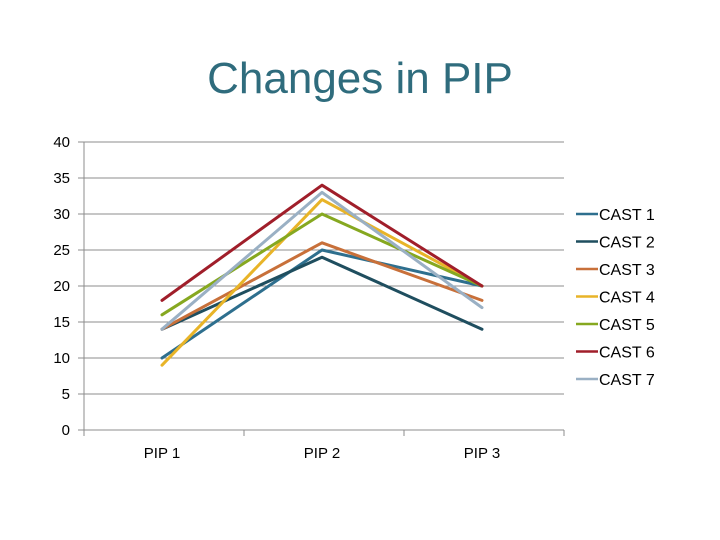 The width and height of the screenshot is (720, 540). What do you see at coordinates (61, 142) in the screenshot?
I see `y-tick-label: 40` at bounding box center [61, 142].